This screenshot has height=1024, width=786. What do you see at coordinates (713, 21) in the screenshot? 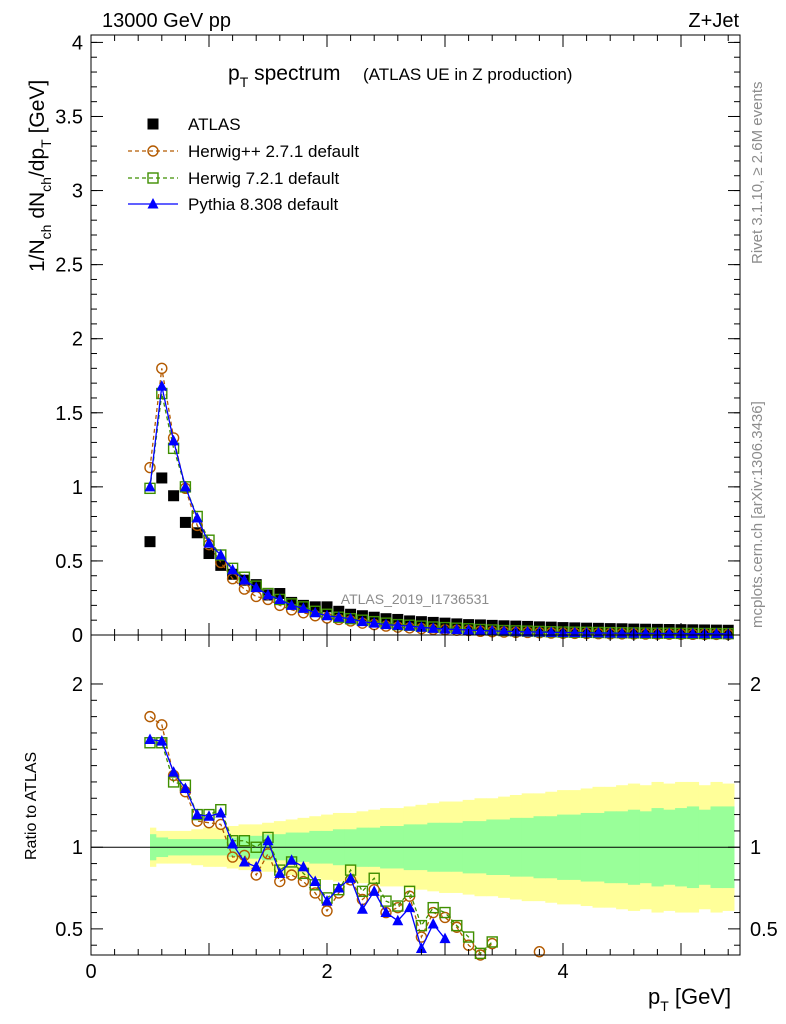
I see `process-label: Z+Jet` at bounding box center [713, 21].